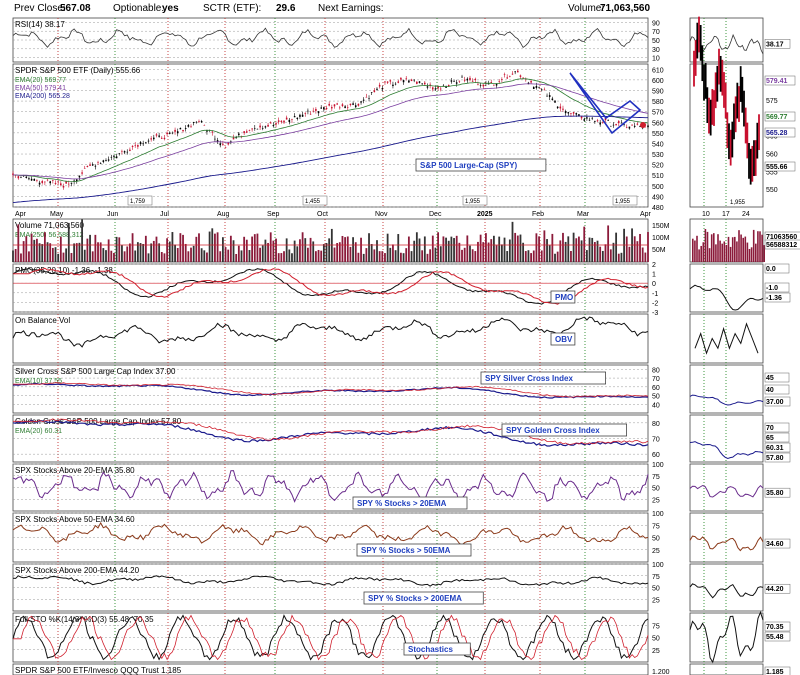 The width and height of the screenshot is (800, 675). Describe the element at coordinates (775, 493) in the screenshot. I see `above20-last-tag: 35.80` at that location.